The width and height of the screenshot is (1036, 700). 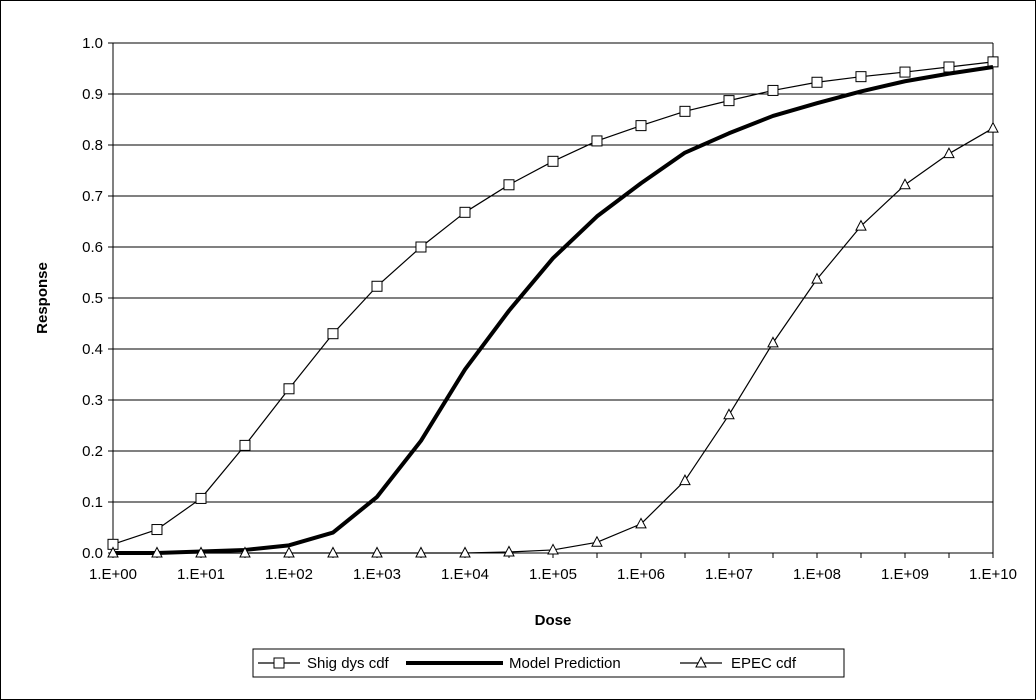 I want to click on y-tick-label: 0.9, so click(x=92, y=94).